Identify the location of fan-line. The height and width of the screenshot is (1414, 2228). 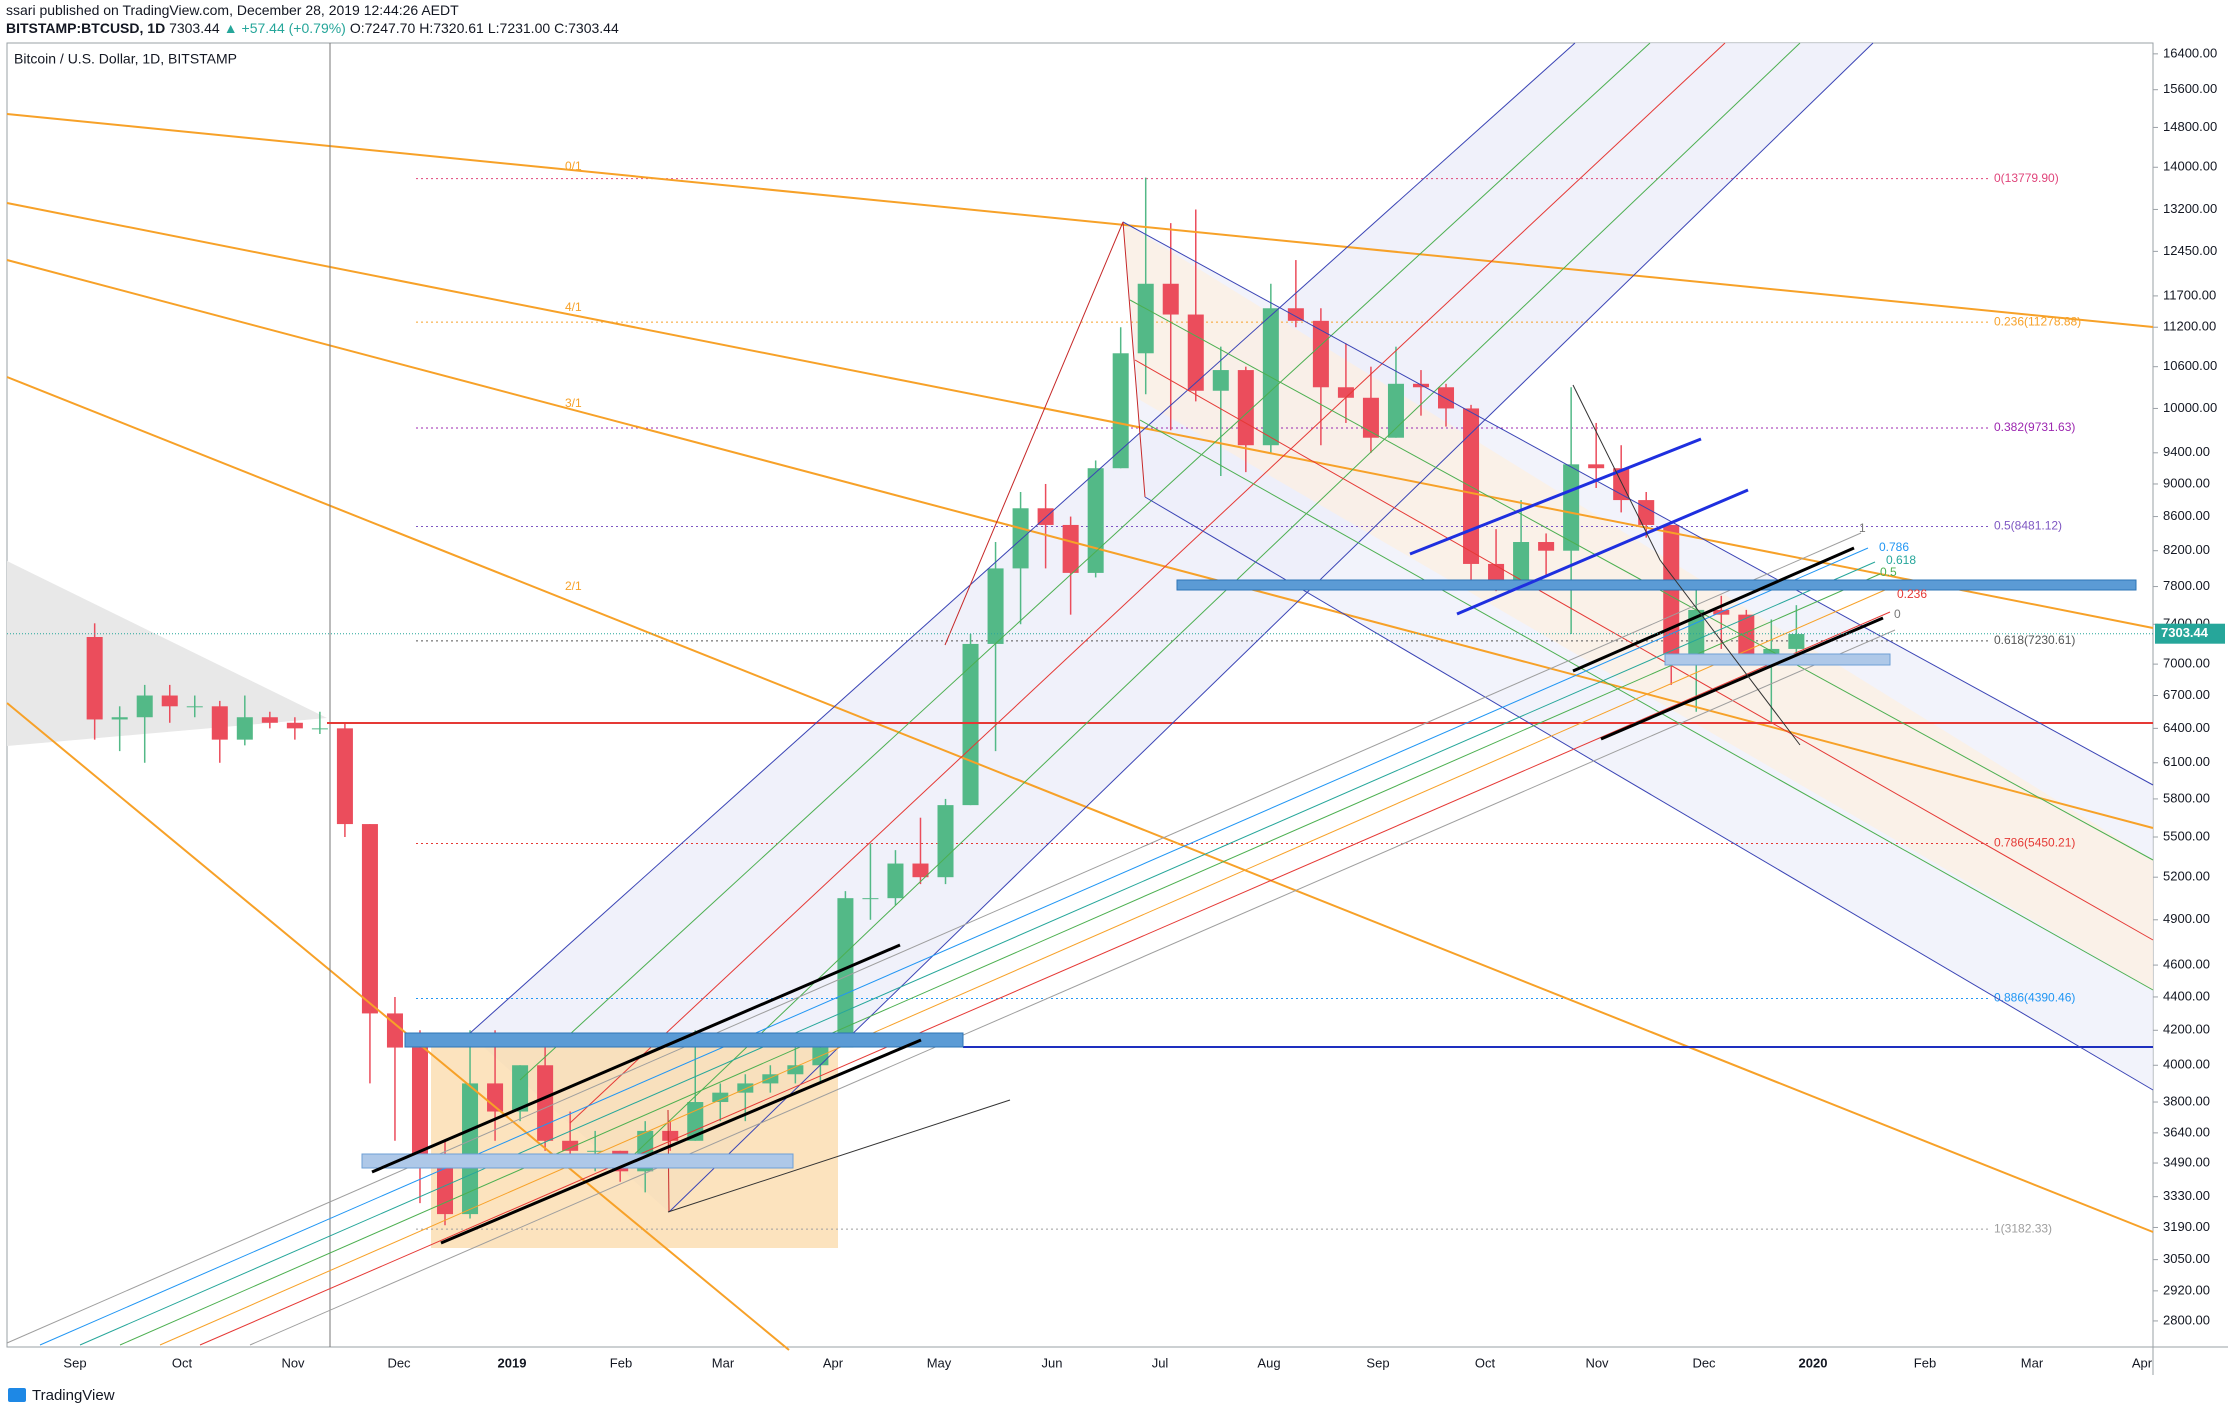
(1080, 220).